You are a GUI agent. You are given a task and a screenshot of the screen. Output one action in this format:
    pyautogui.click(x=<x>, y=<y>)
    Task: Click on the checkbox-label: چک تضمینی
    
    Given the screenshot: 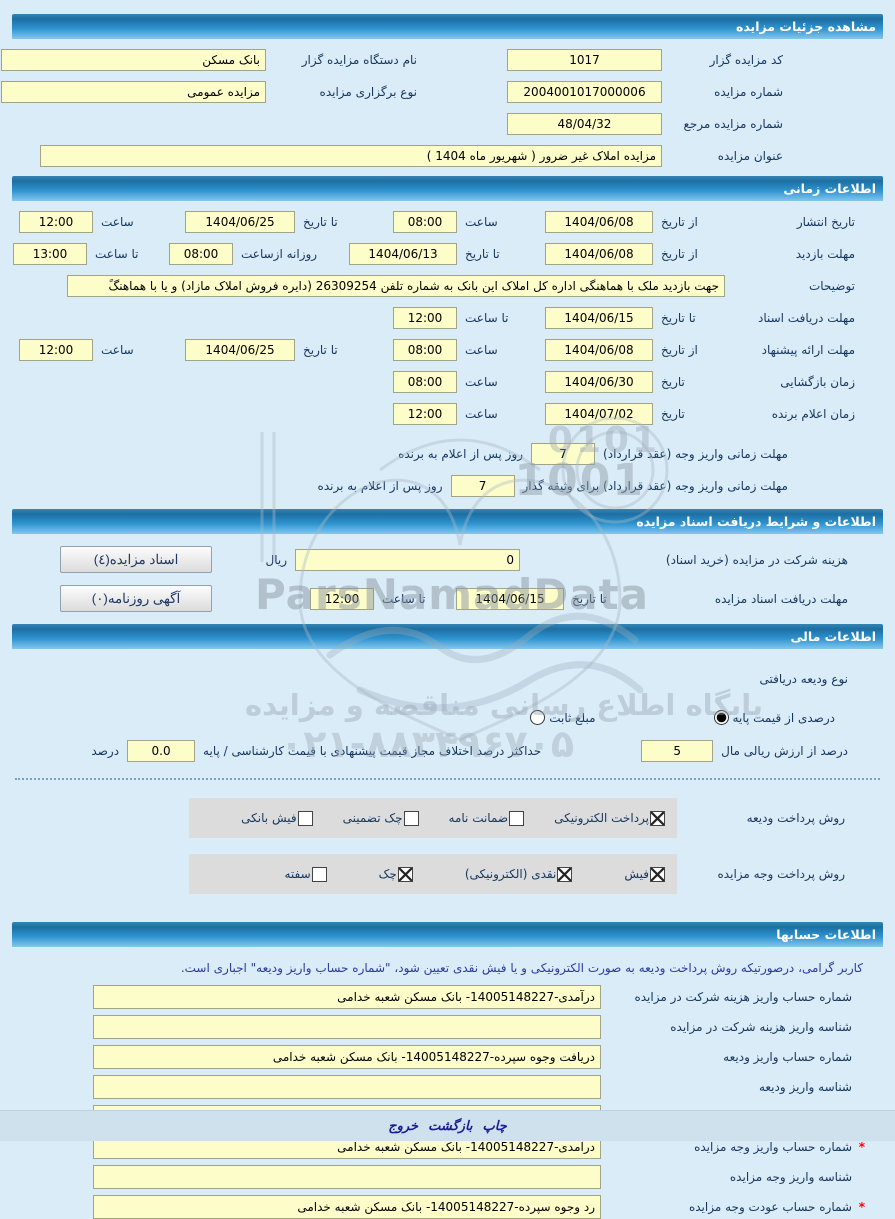 What is the action you would take?
    pyautogui.click(x=372, y=818)
    